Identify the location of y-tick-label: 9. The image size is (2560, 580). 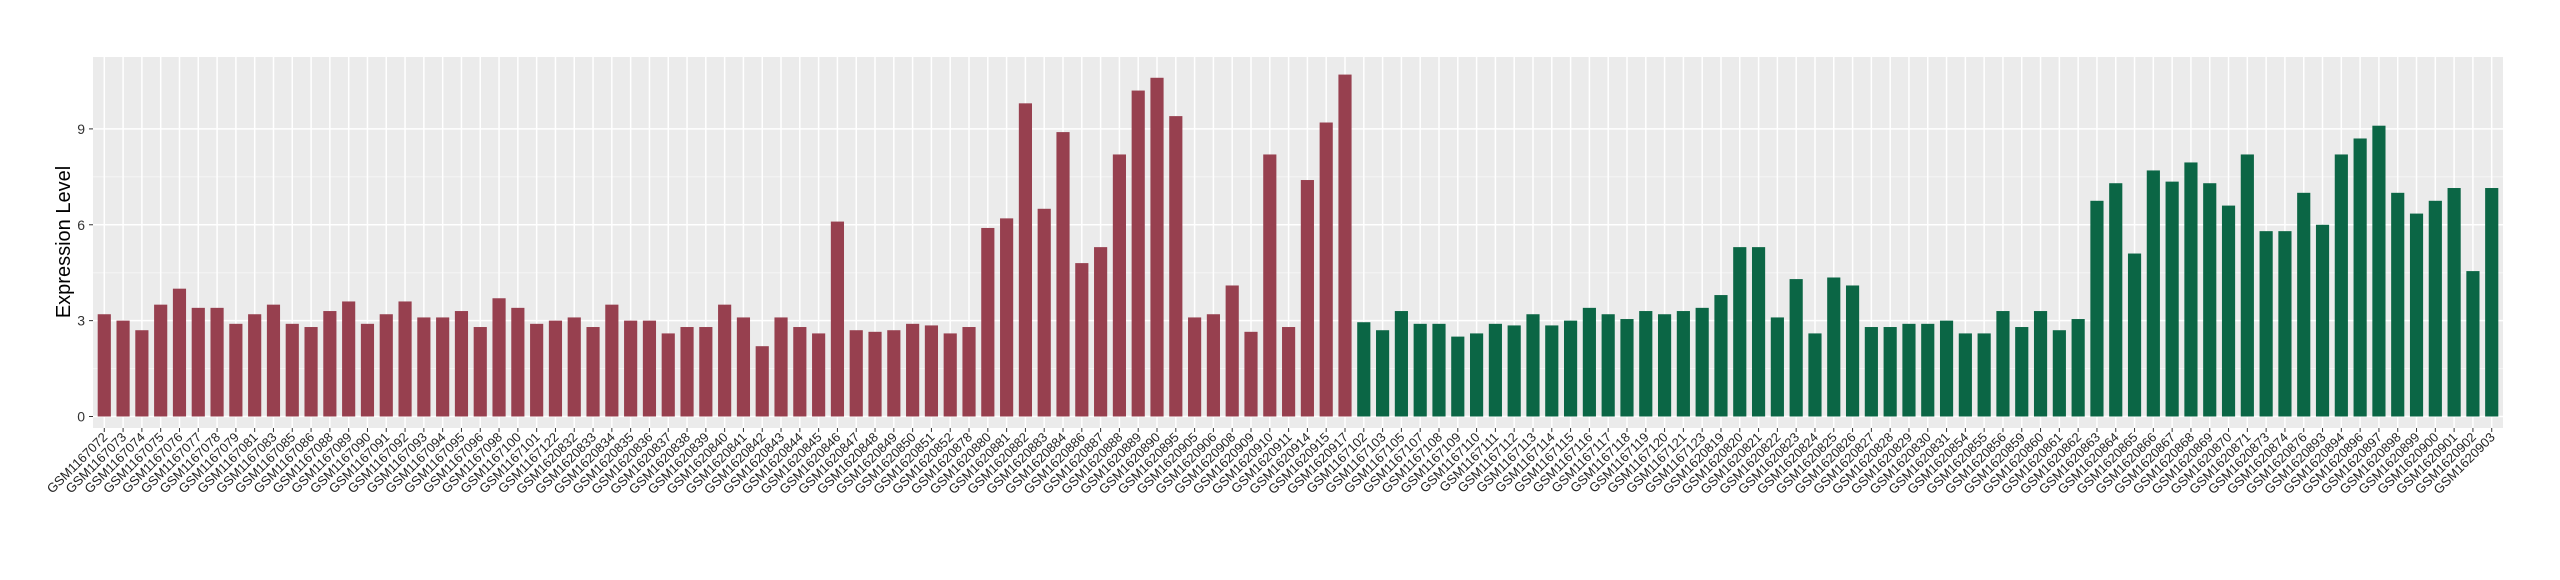
(81, 129).